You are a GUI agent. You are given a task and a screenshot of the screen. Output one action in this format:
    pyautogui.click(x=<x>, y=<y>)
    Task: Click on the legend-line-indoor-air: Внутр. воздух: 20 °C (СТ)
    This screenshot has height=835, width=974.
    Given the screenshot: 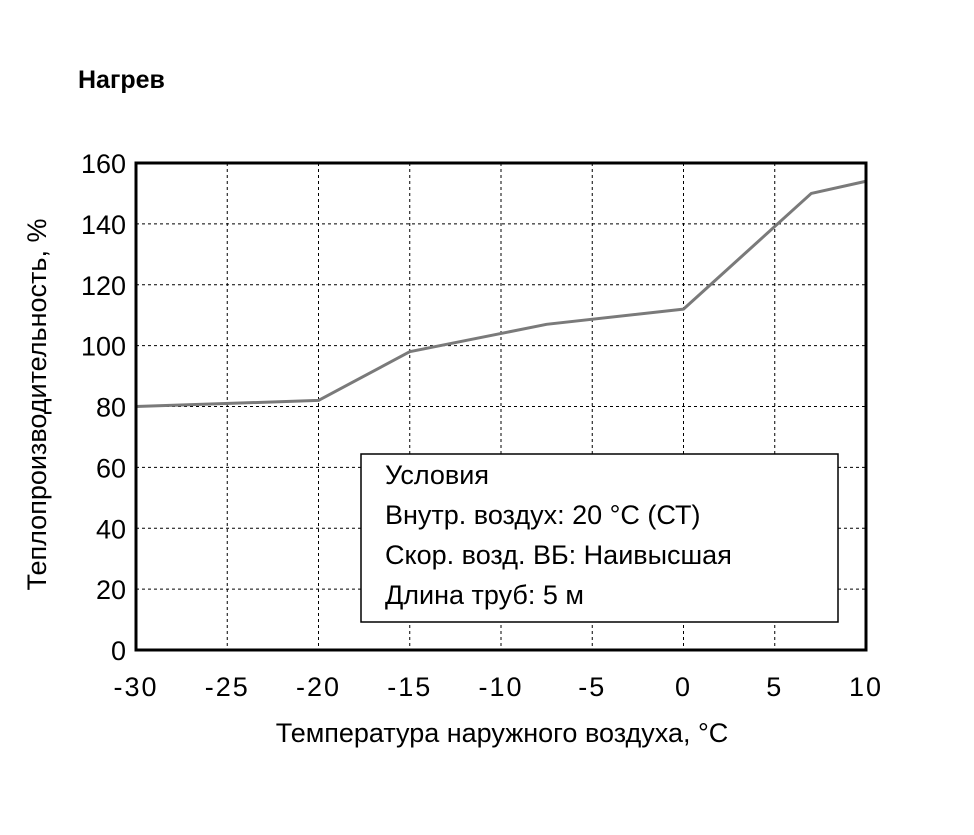 What is the action you would take?
    pyautogui.click(x=543, y=515)
    